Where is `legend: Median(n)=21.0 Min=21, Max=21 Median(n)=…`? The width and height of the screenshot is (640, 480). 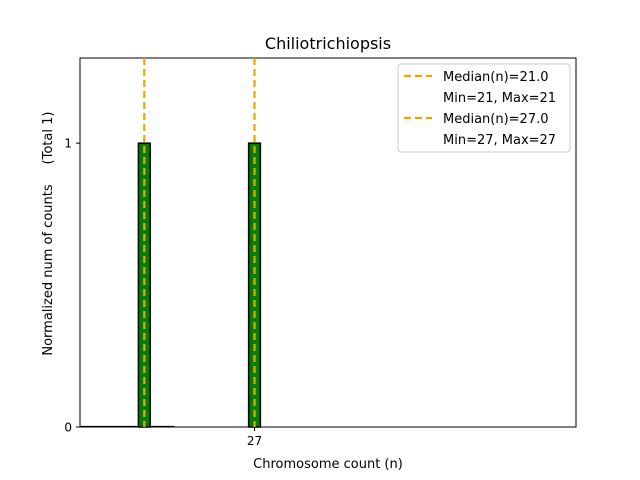
legend: Median(n)=21.0 Min=21, Max=21 Median(n)=… is located at coordinates (484, 108).